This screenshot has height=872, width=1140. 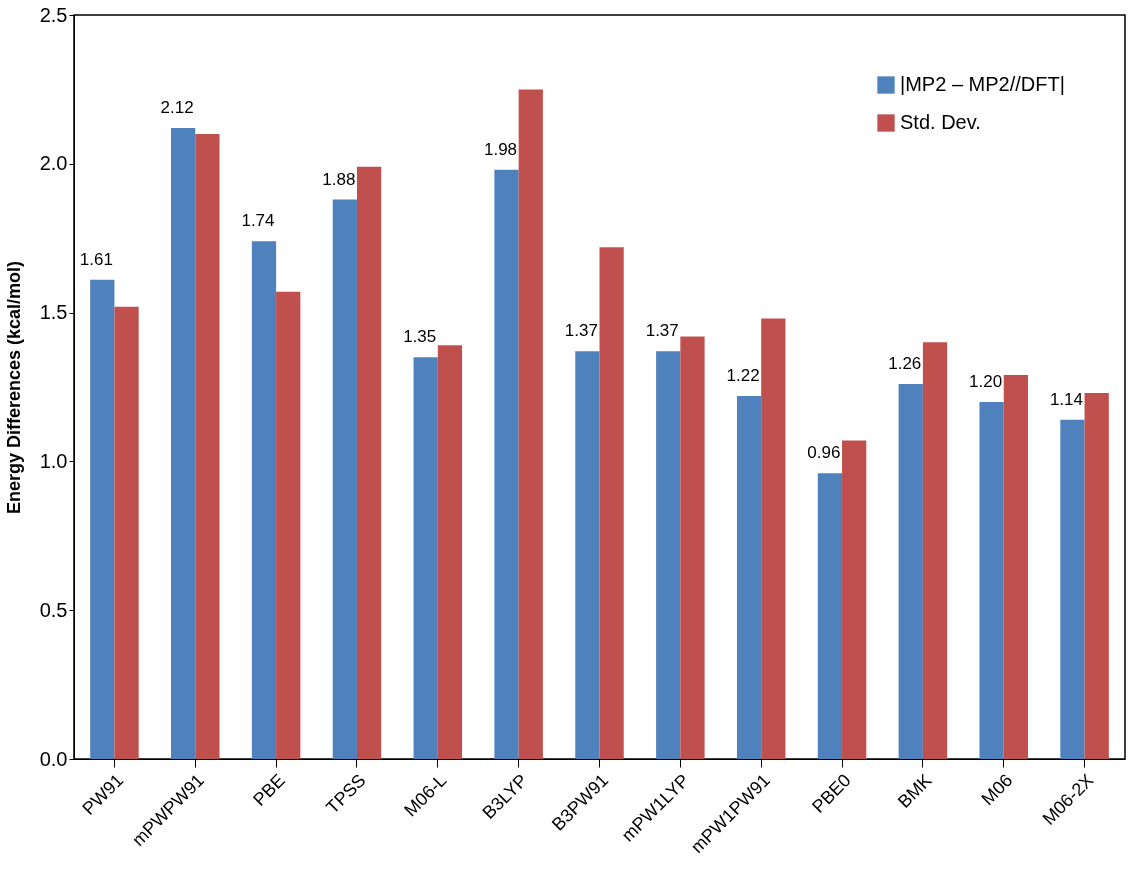 What do you see at coordinates (500, 149) in the screenshot?
I see `data-label: 1.98` at bounding box center [500, 149].